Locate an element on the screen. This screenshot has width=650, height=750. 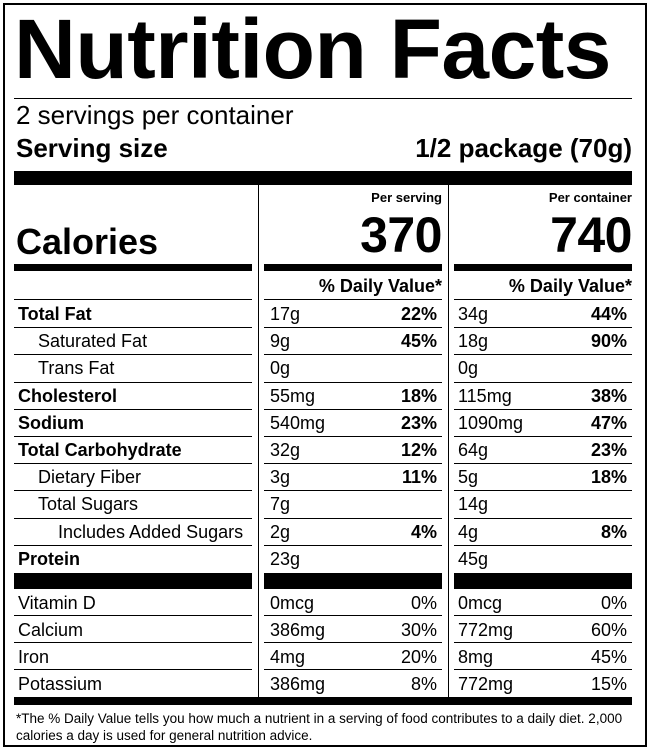
per-container-header: Per container is located at coordinates (590, 197).